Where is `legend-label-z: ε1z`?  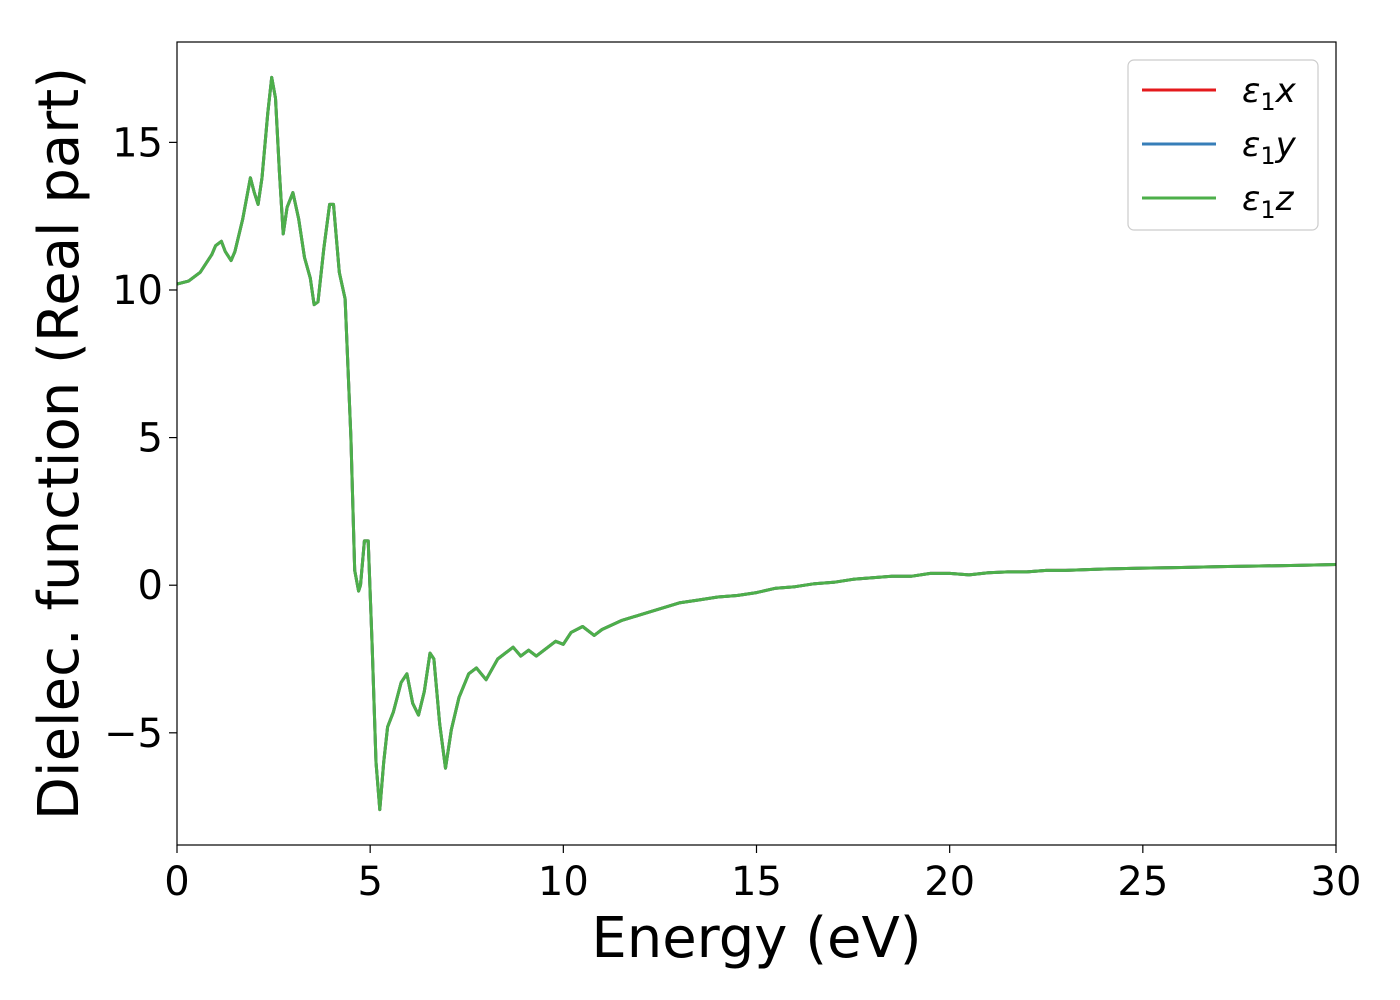
legend-label-z: ε1z is located at coordinates (1268, 201).